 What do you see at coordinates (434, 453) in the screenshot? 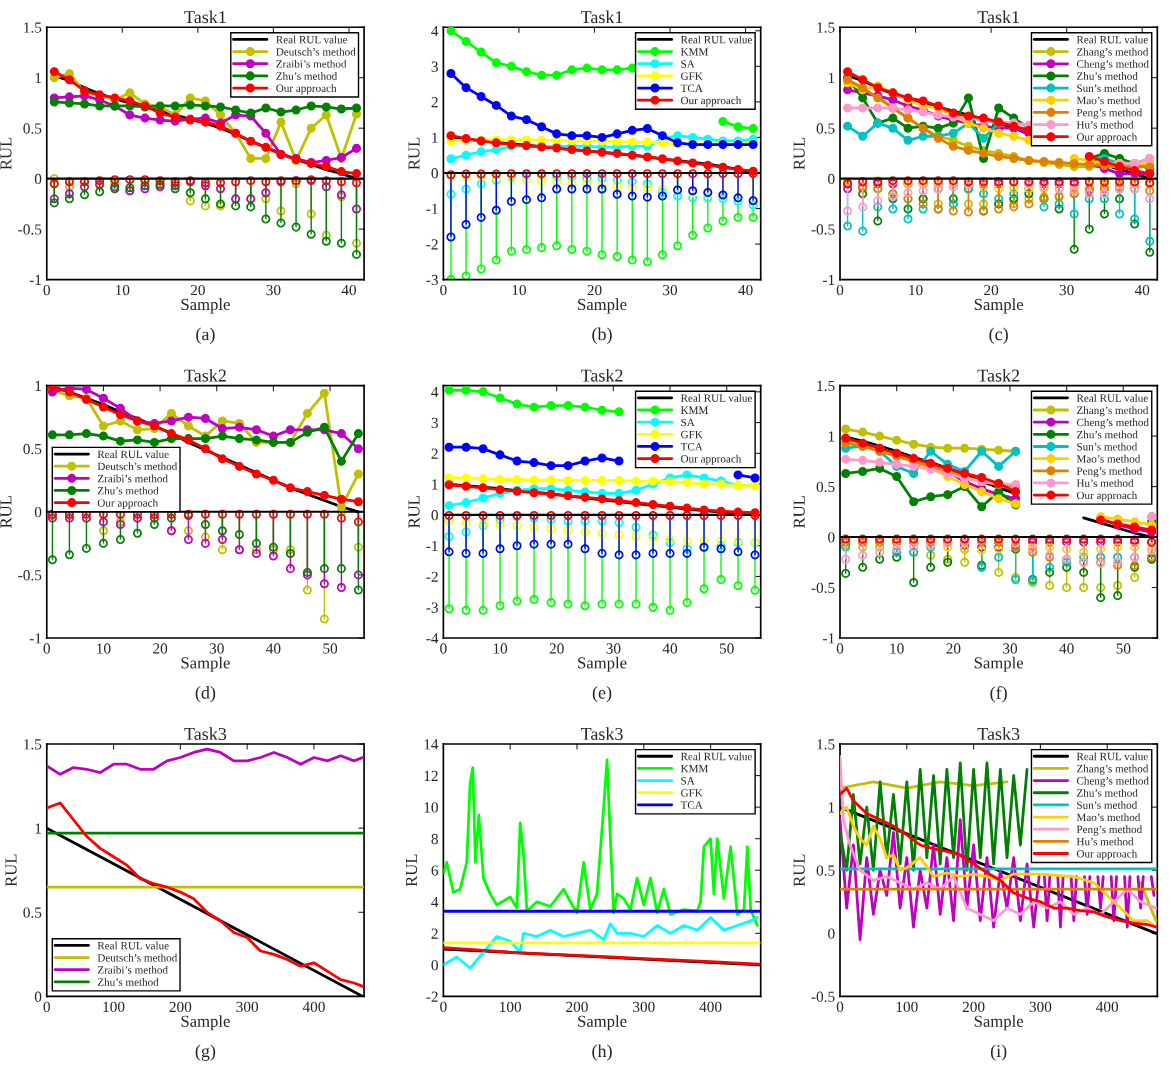
I see `y-tick-label: 2` at bounding box center [434, 453].